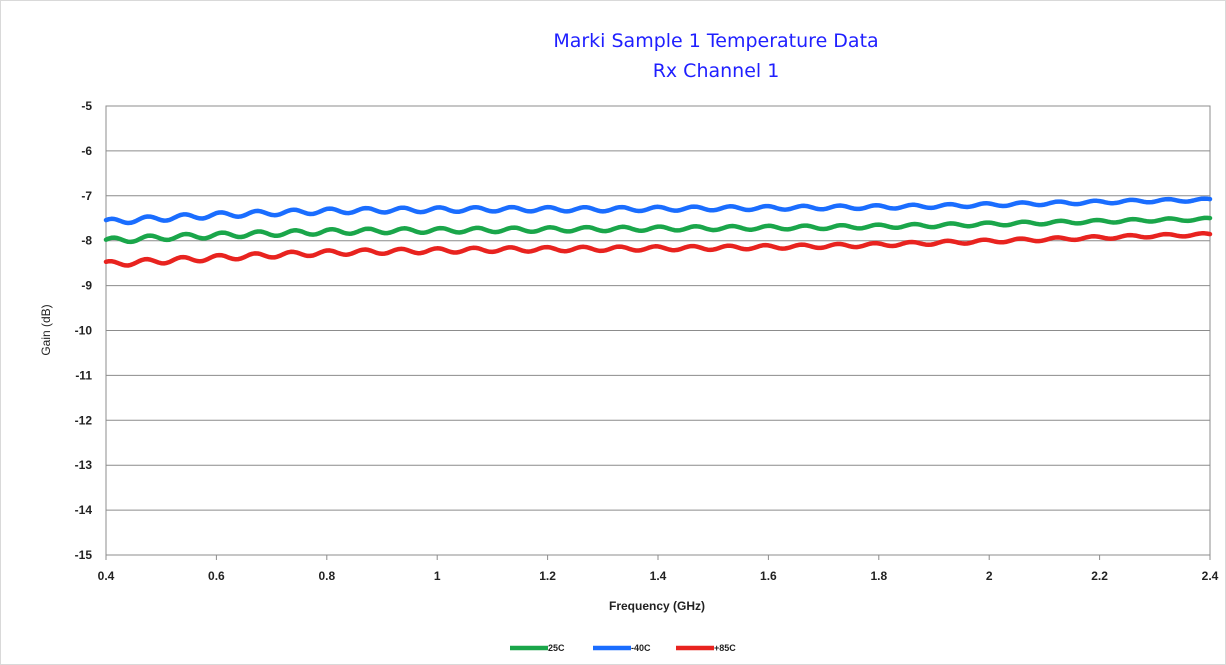 Image resolution: width=1226 pixels, height=665 pixels. I want to click on y-tick-label: -8, so click(86, 241).